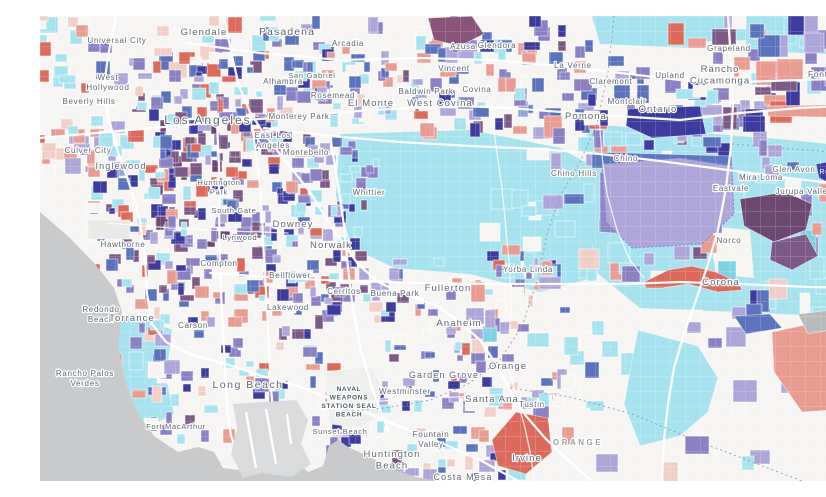  What do you see at coordinates (369, 192) in the screenshot?
I see `map-label-whittier: Whittier` at bounding box center [369, 192].